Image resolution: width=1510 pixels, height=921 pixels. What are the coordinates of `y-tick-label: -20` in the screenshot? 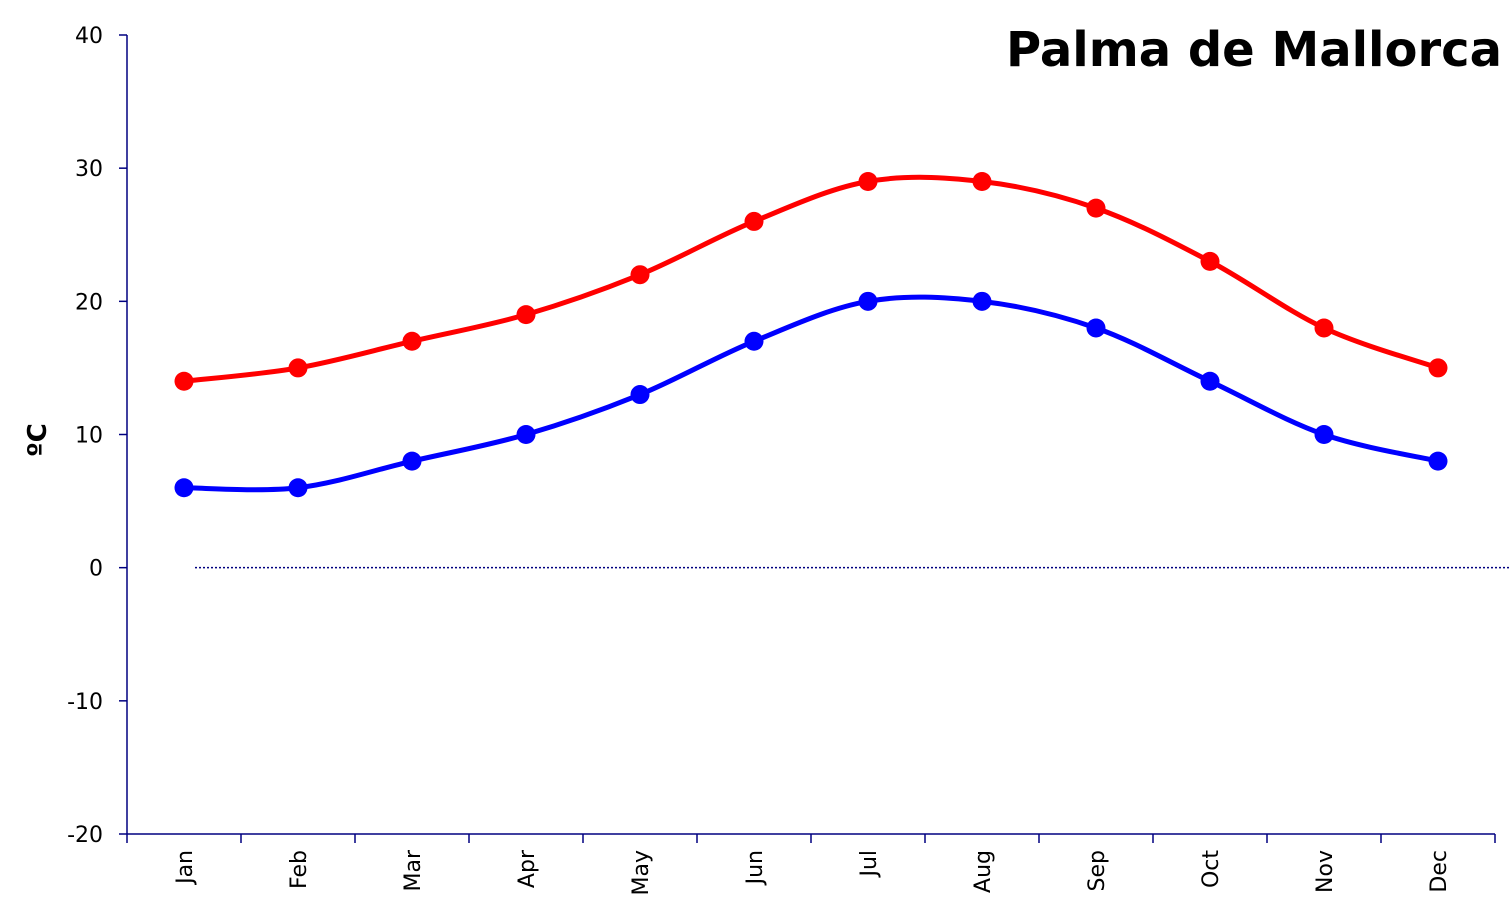 It's located at (85, 835).